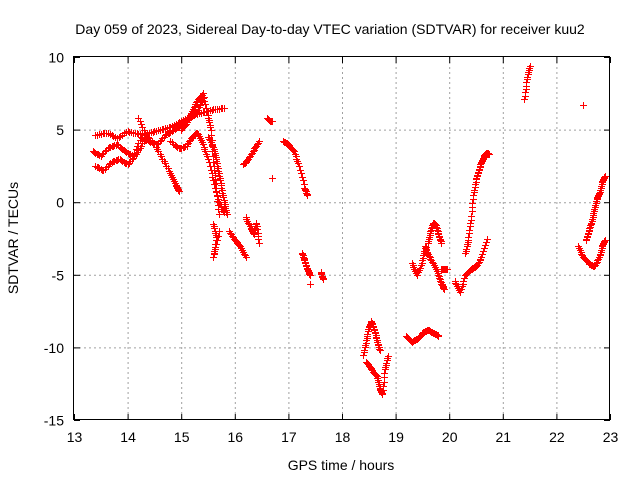  I want to click on x-tick-label: 13, so click(75, 437).